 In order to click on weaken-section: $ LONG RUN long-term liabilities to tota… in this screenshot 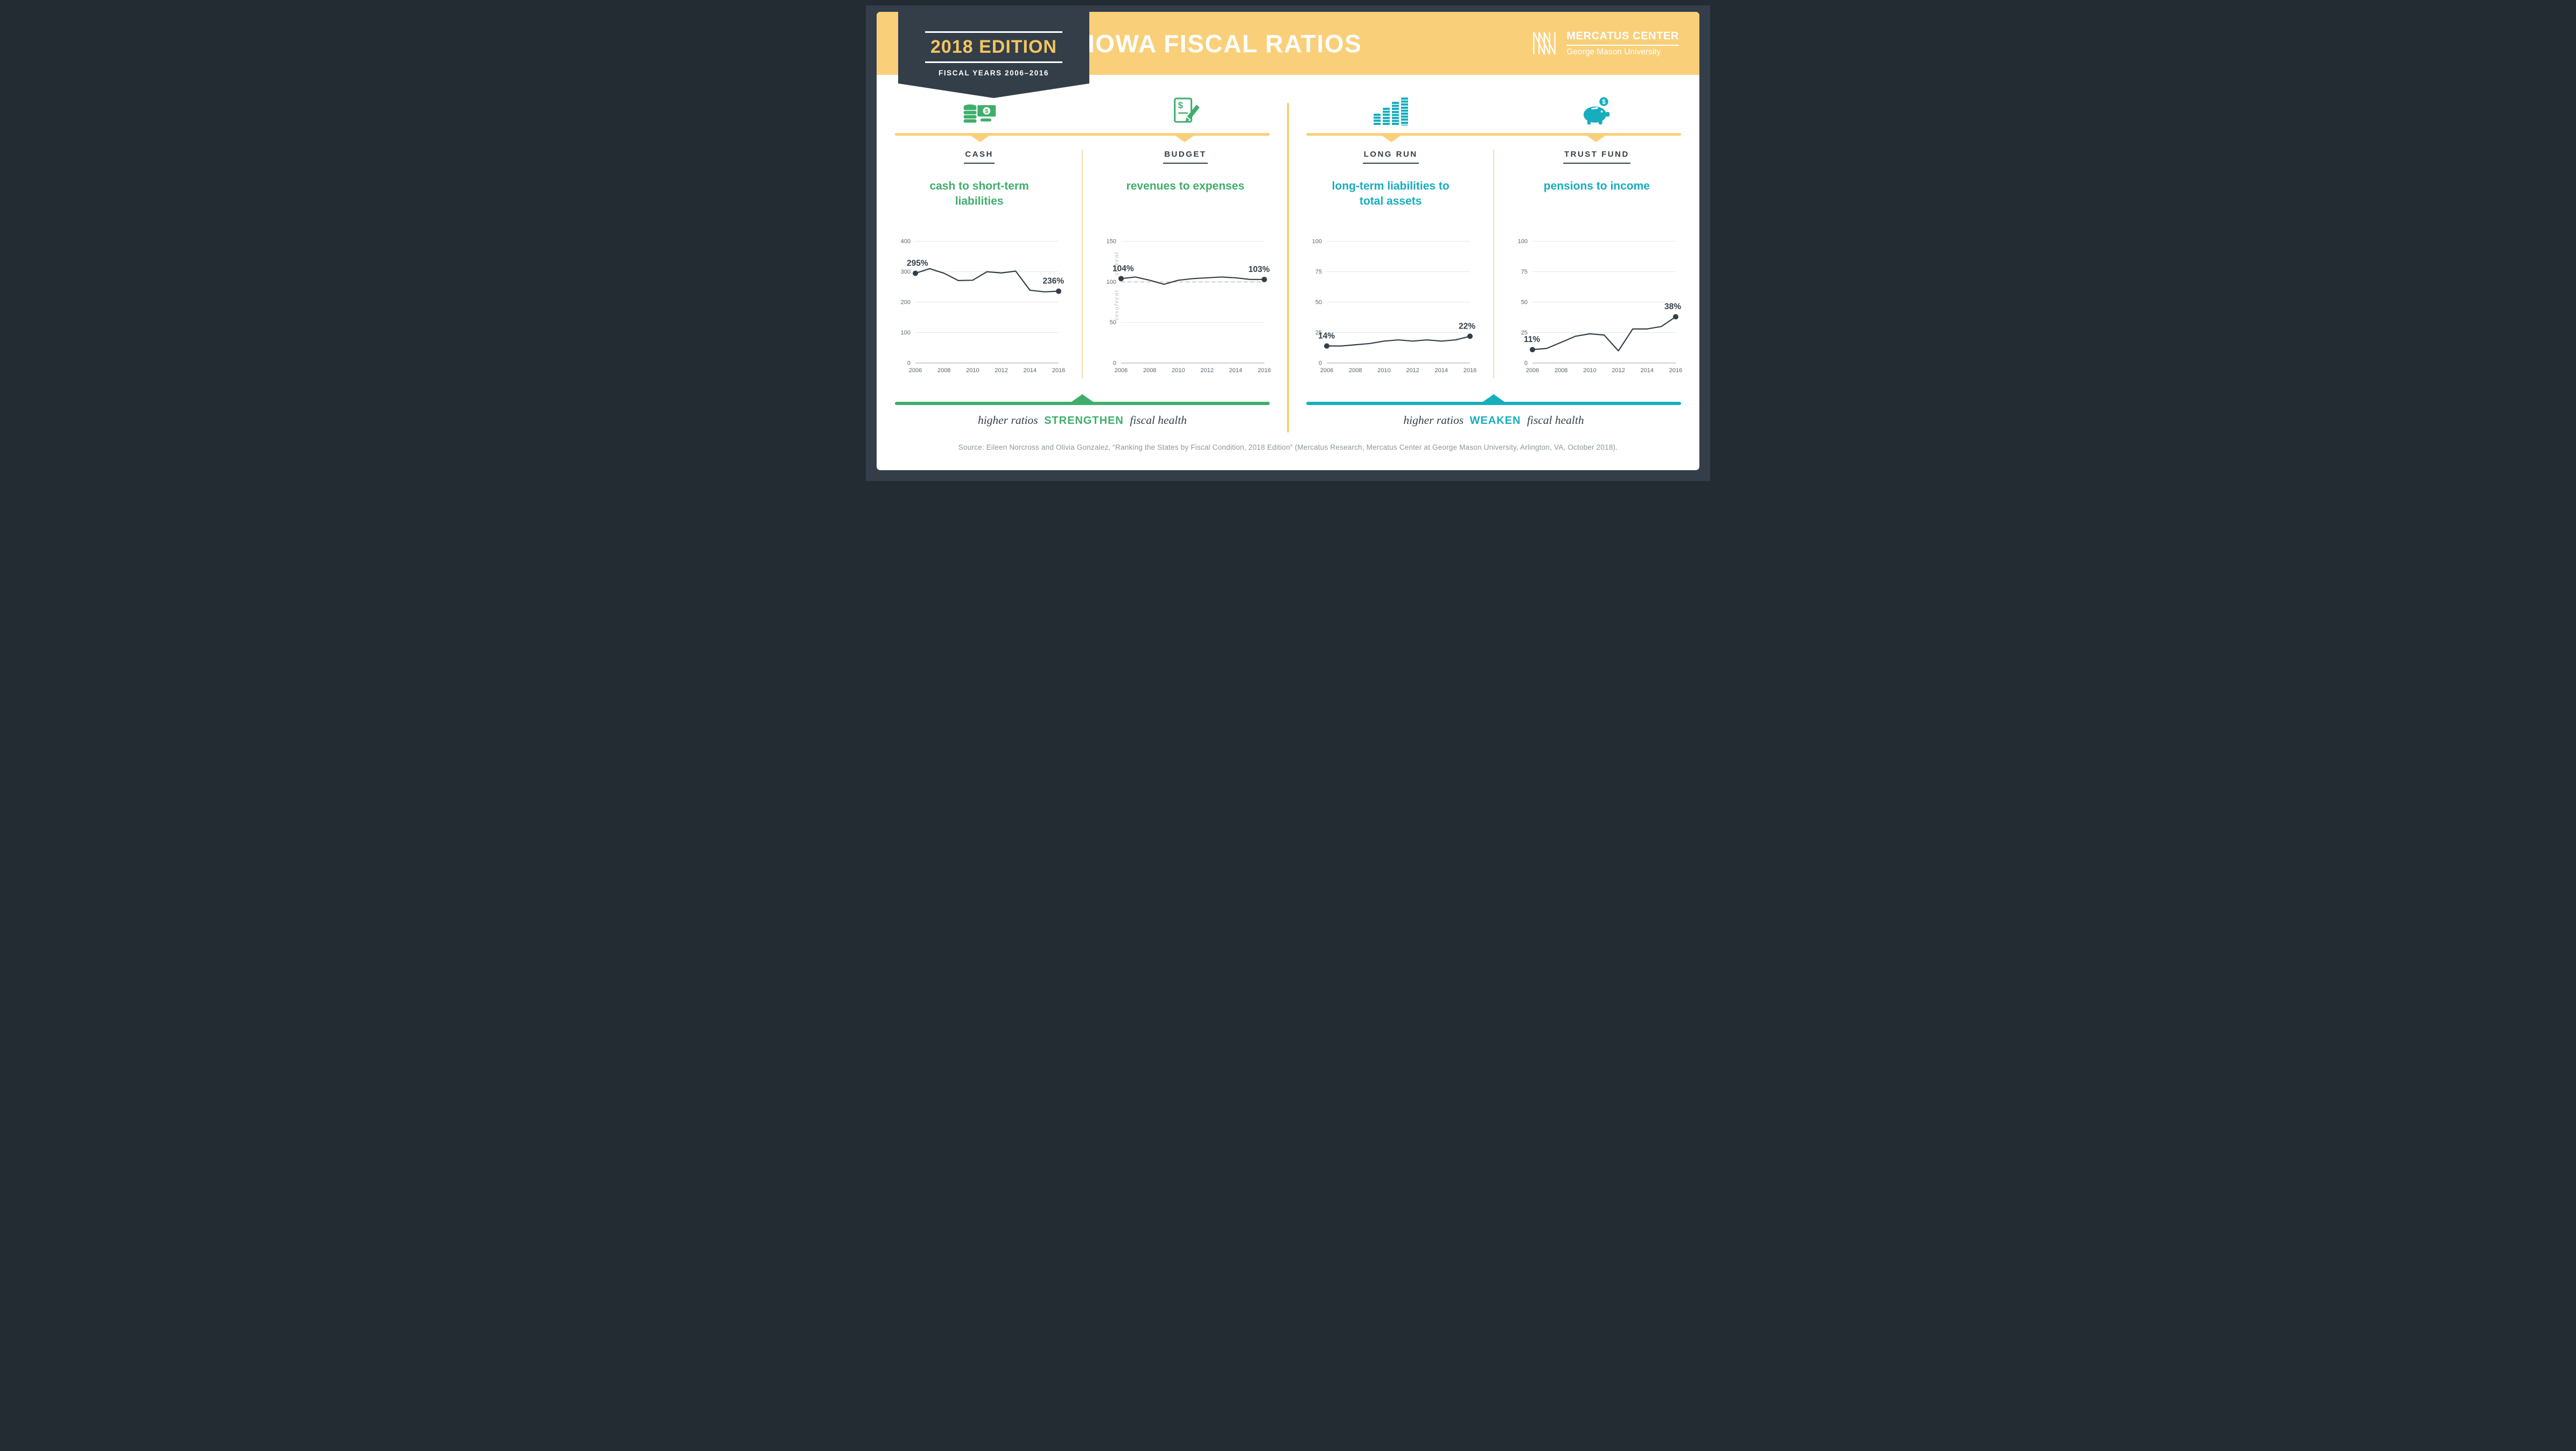, I will do `click(1493, 252)`.